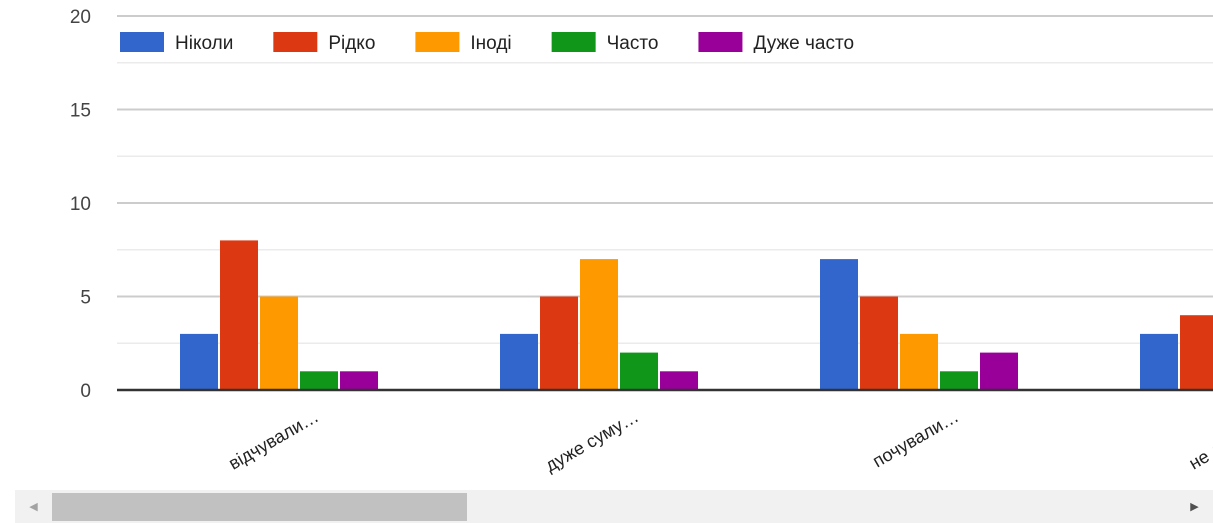 The image size is (1213, 523). Describe the element at coordinates (204, 43) in the screenshot. I see `legend-label: Ніколи` at that location.